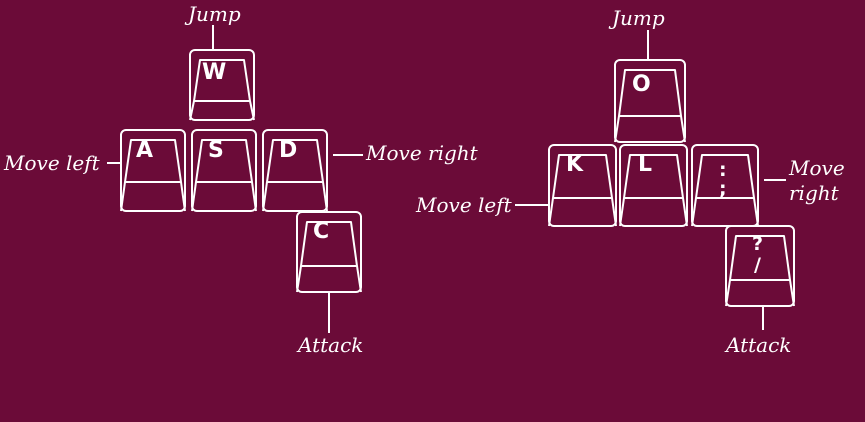 This screenshot has width=865, height=422. What do you see at coordinates (582, 185) in the screenshot?
I see `key-k: K` at bounding box center [582, 185].